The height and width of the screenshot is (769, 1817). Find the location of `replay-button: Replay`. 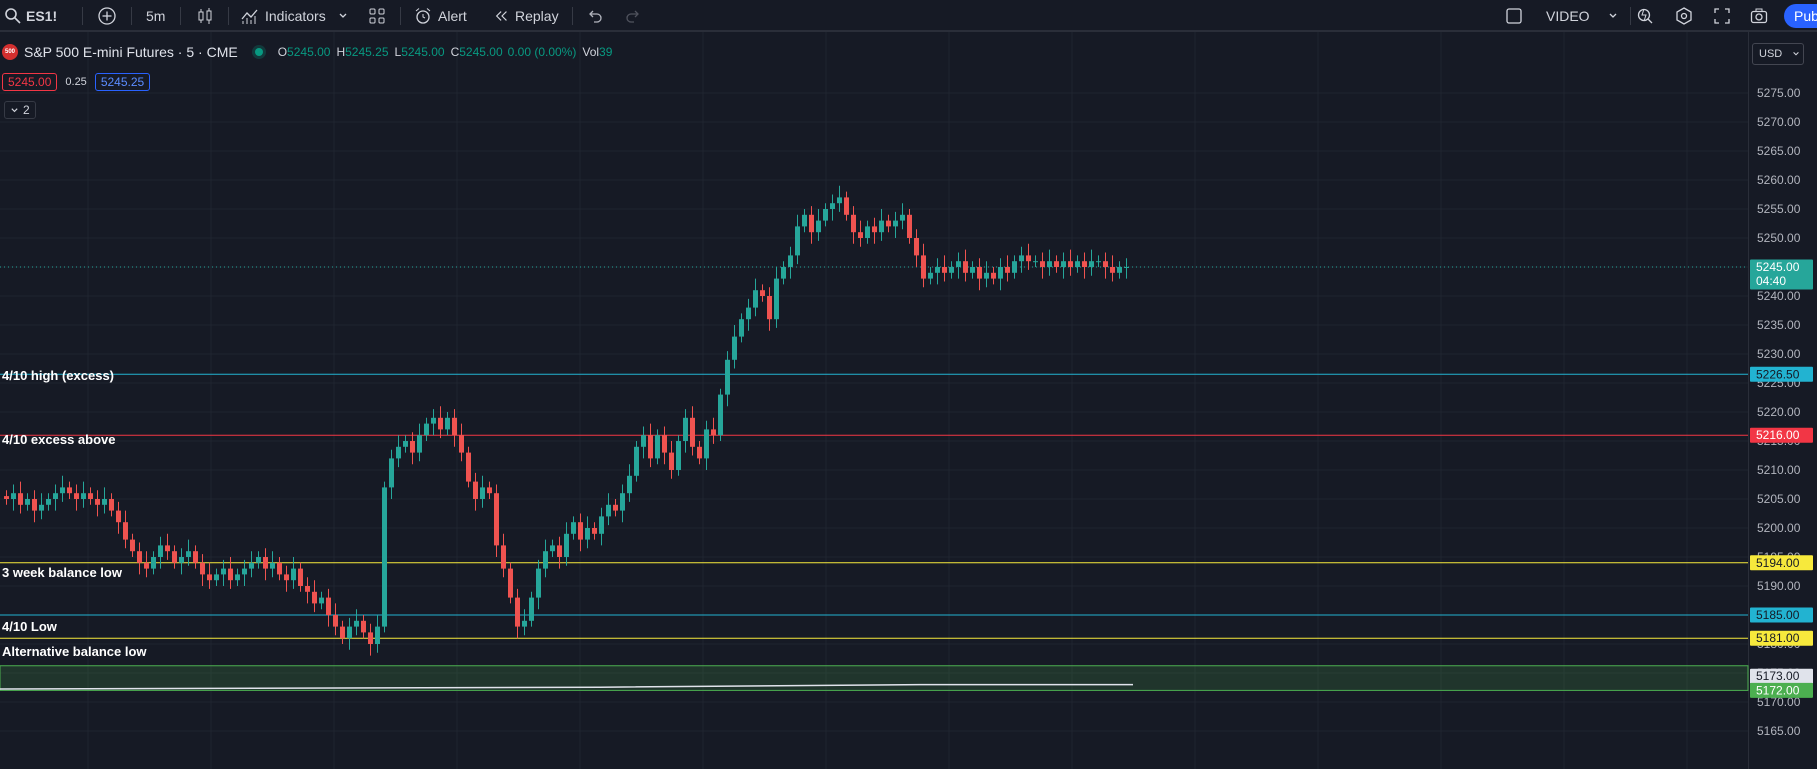

replay-button: Replay is located at coordinates (526, 16).